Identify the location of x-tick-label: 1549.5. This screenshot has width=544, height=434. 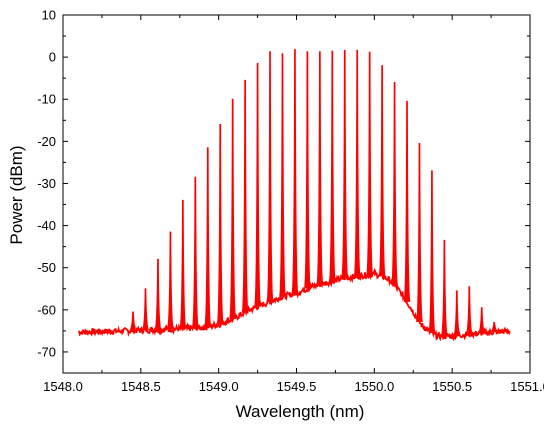
(297, 386).